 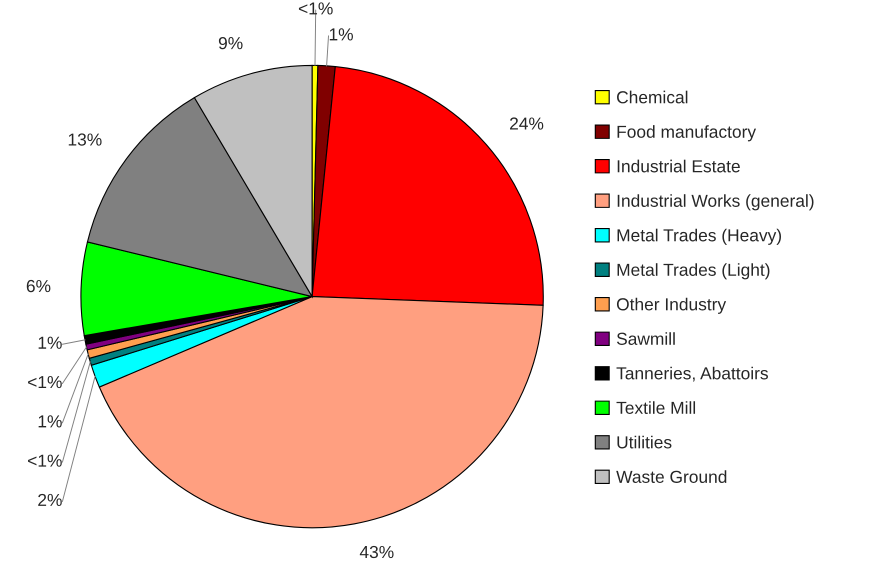 What do you see at coordinates (377, 552) in the screenshot?
I see `data-label: 43%` at bounding box center [377, 552].